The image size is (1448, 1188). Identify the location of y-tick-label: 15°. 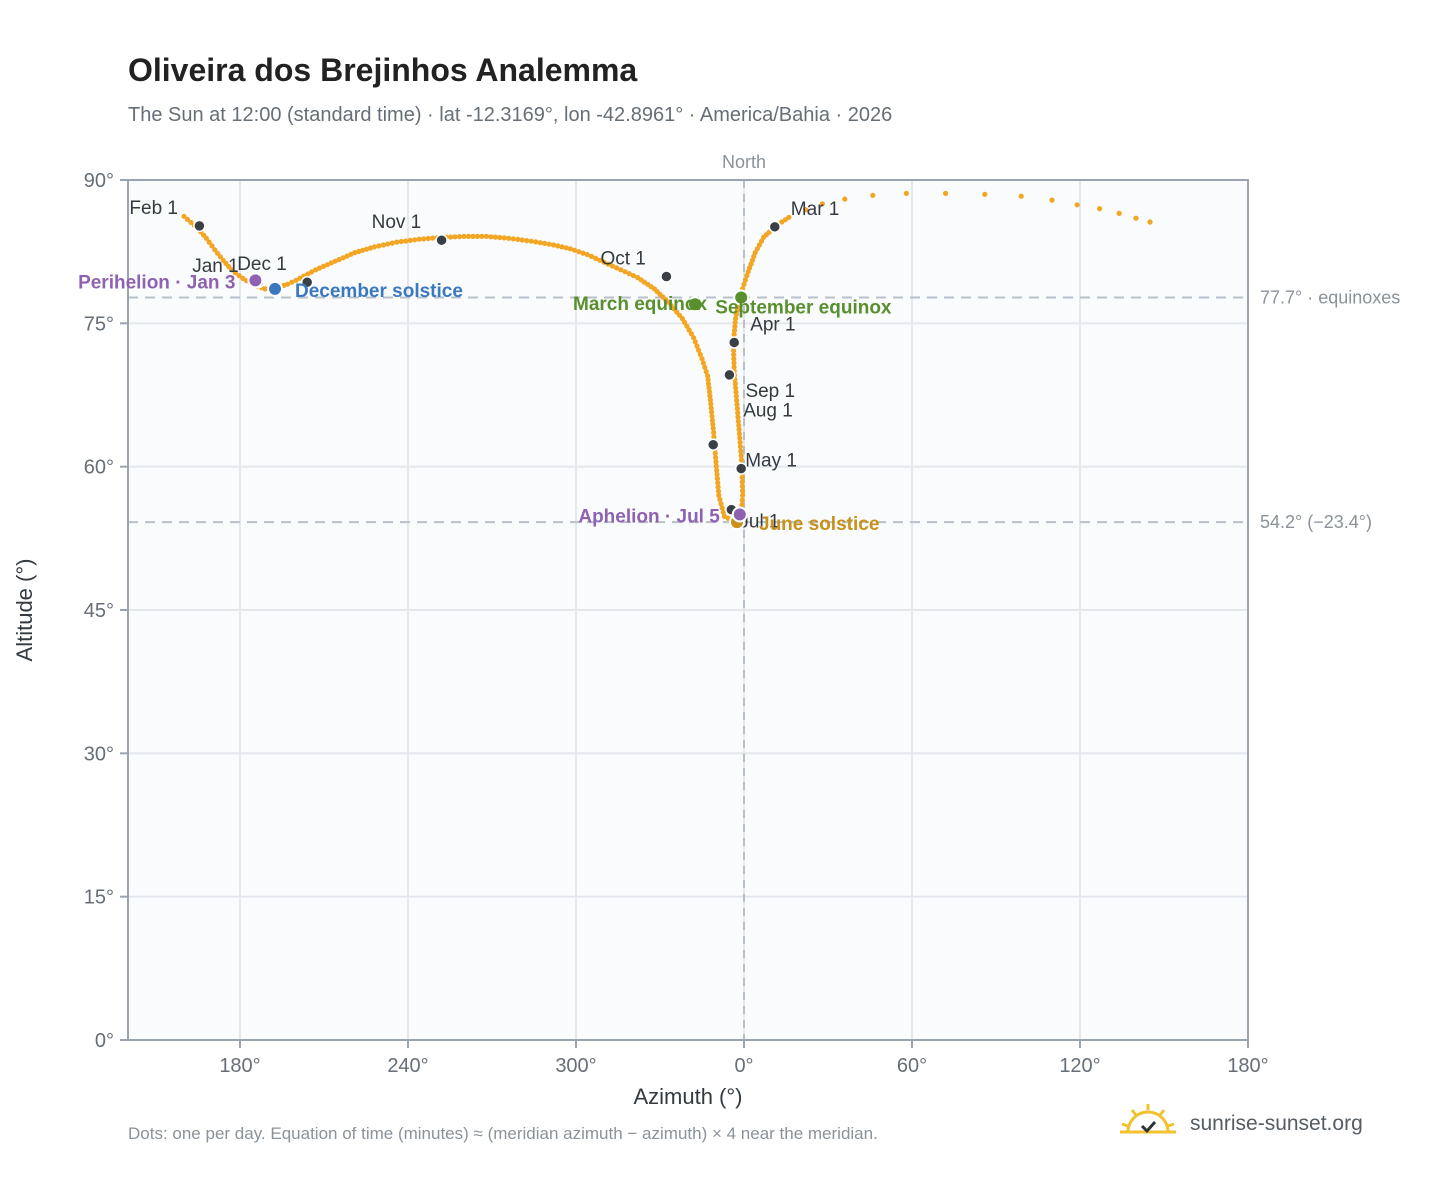
(99, 898).